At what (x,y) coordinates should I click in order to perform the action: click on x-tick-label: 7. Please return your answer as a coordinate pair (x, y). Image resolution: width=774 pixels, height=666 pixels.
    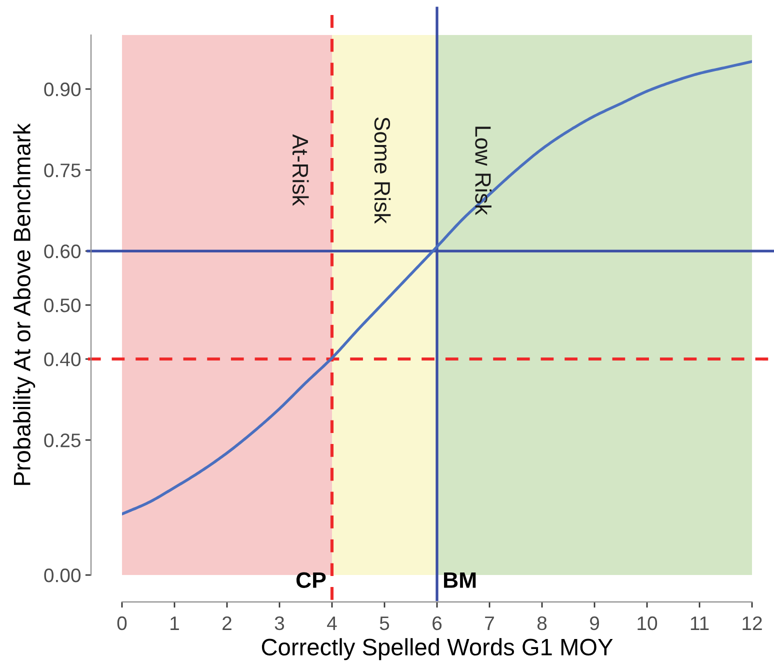
    Looking at the image, I should click on (489, 623).